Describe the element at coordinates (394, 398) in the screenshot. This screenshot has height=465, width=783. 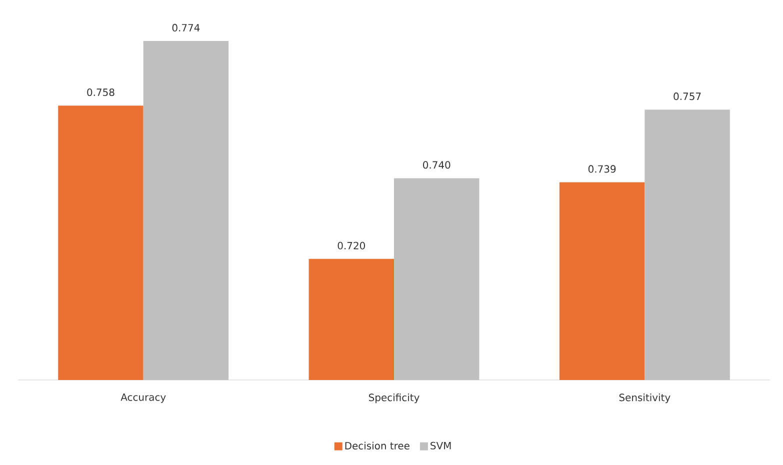
I see `x-tick-label: Specificity` at that location.